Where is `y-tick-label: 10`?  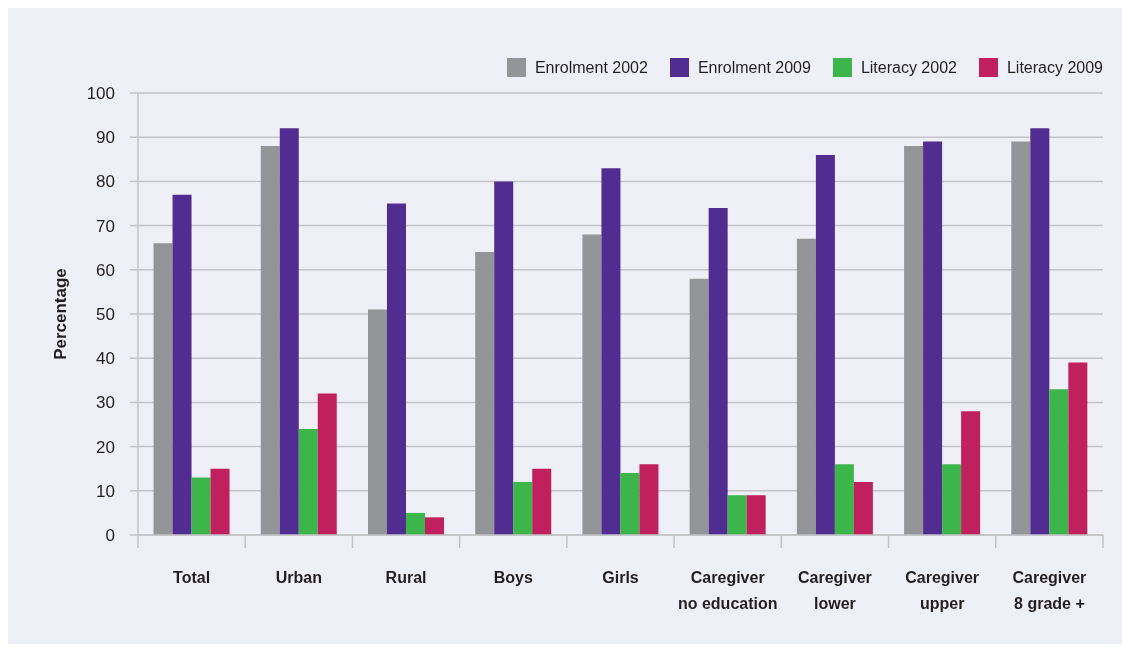 y-tick-label: 10 is located at coordinates (105, 491).